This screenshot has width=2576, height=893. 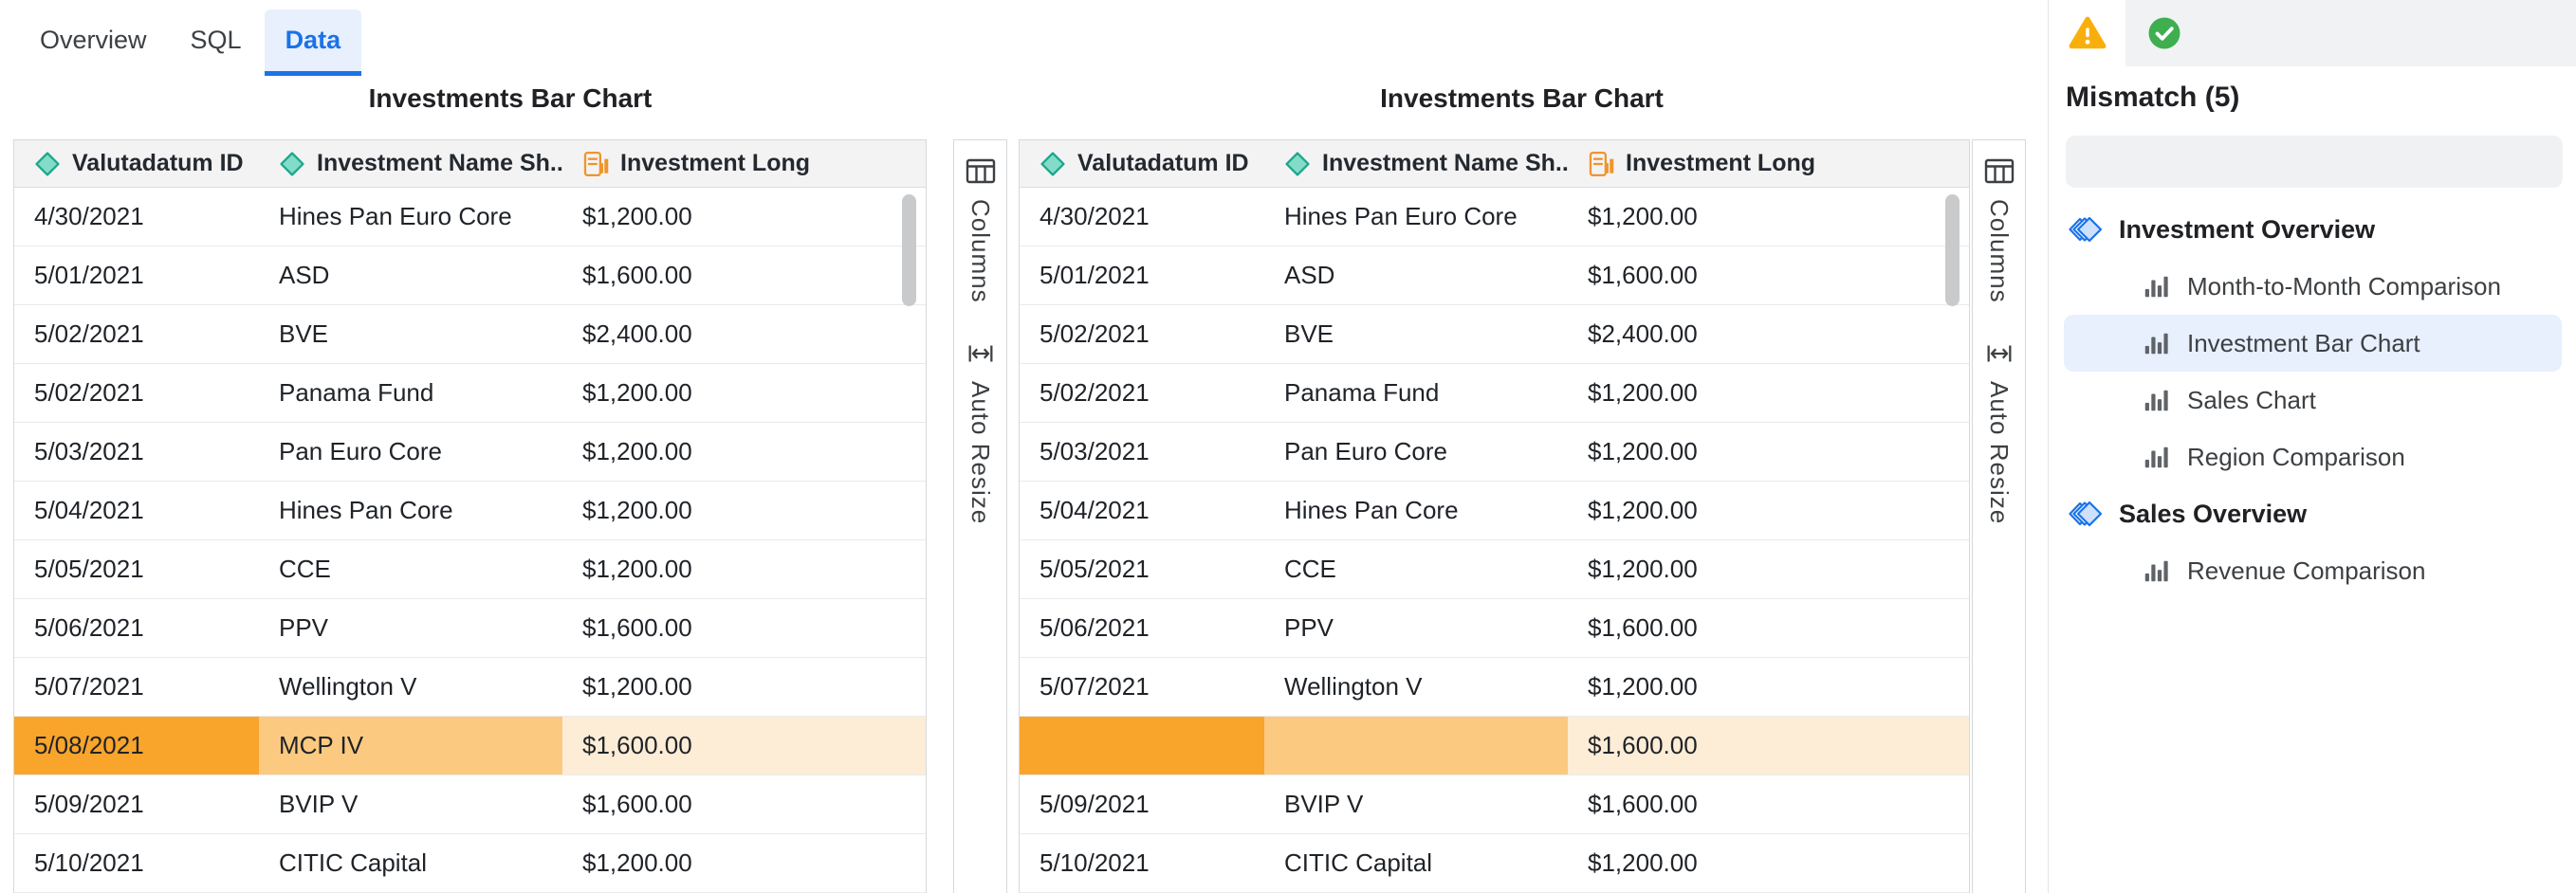 What do you see at coordinates (2163, 33) in the screenshot?
I see `status-tab-success` at bounding box center [2163, 33].